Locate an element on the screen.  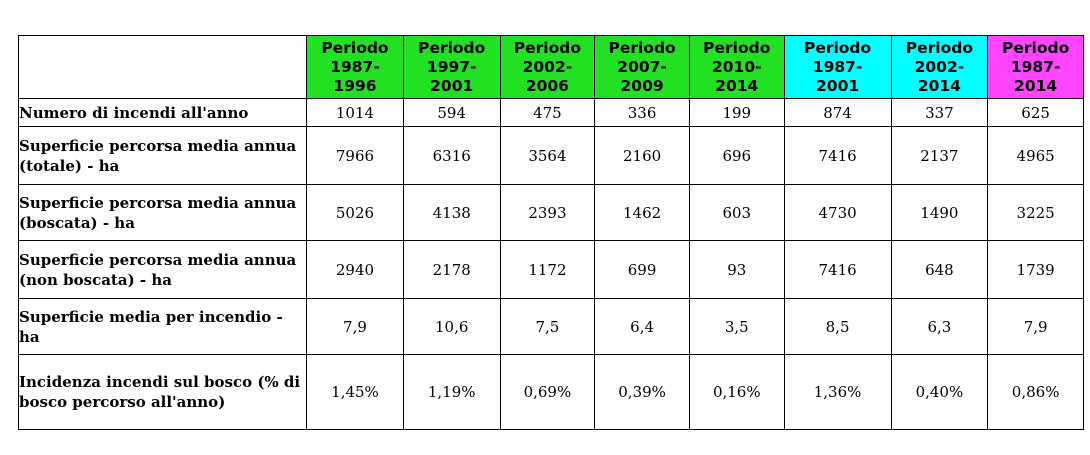
value-cell: 1,19% is located at coordinates (451, 392).